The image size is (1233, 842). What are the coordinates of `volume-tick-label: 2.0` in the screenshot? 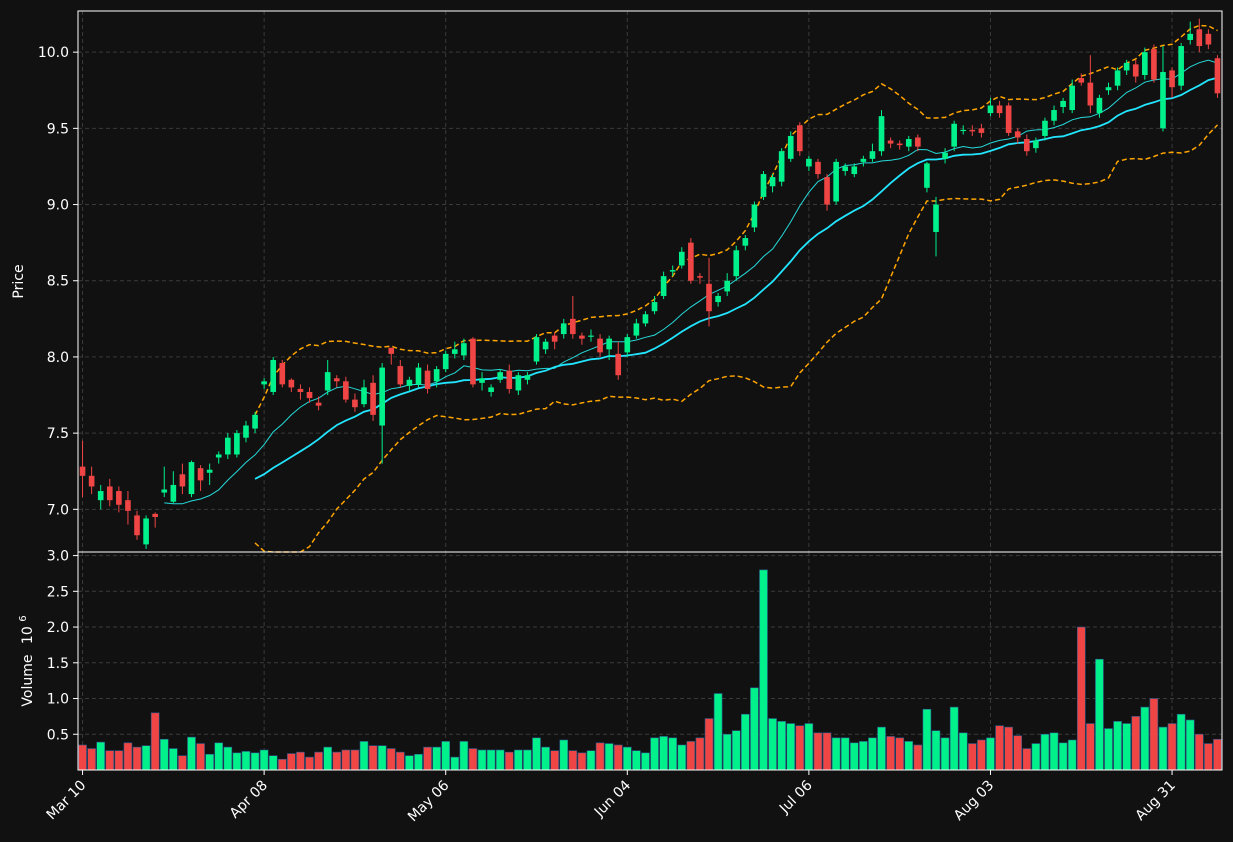 It's located at (58, 628).